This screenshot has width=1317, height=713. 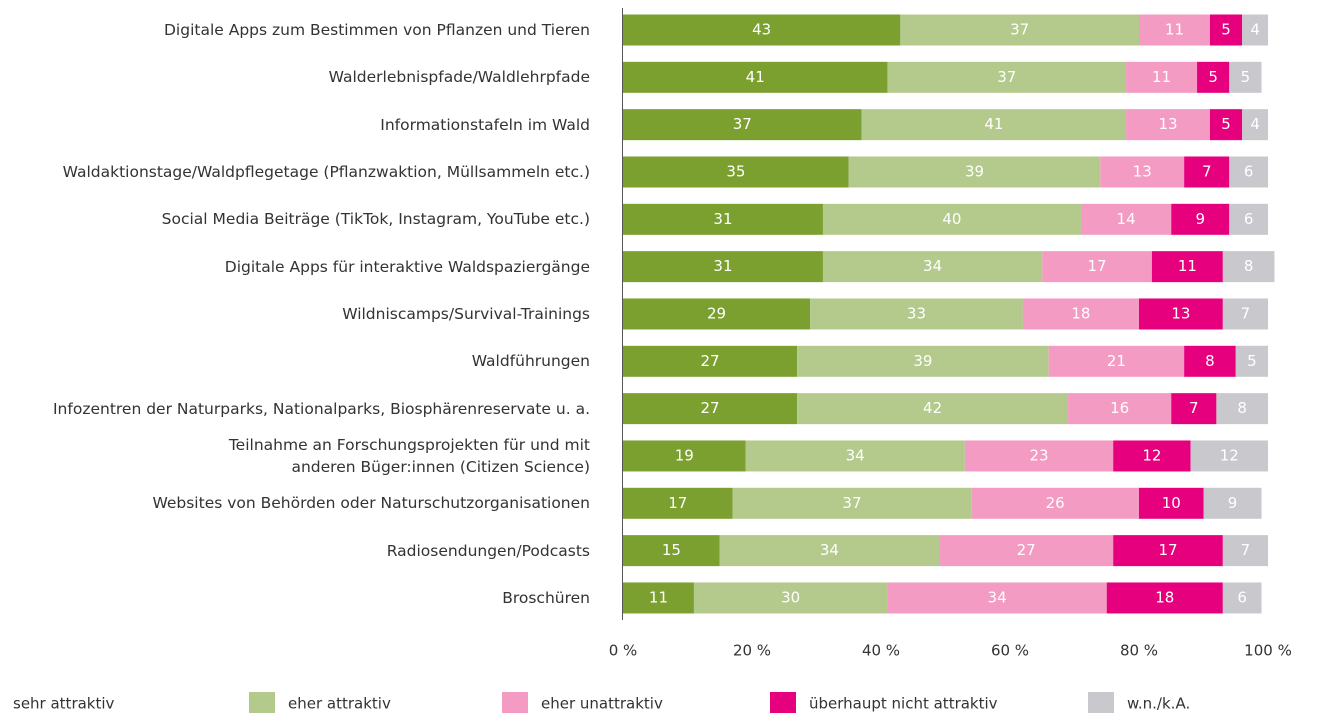 I want to click on x-tick-label: 60 %, so click(x=1010, y=651).